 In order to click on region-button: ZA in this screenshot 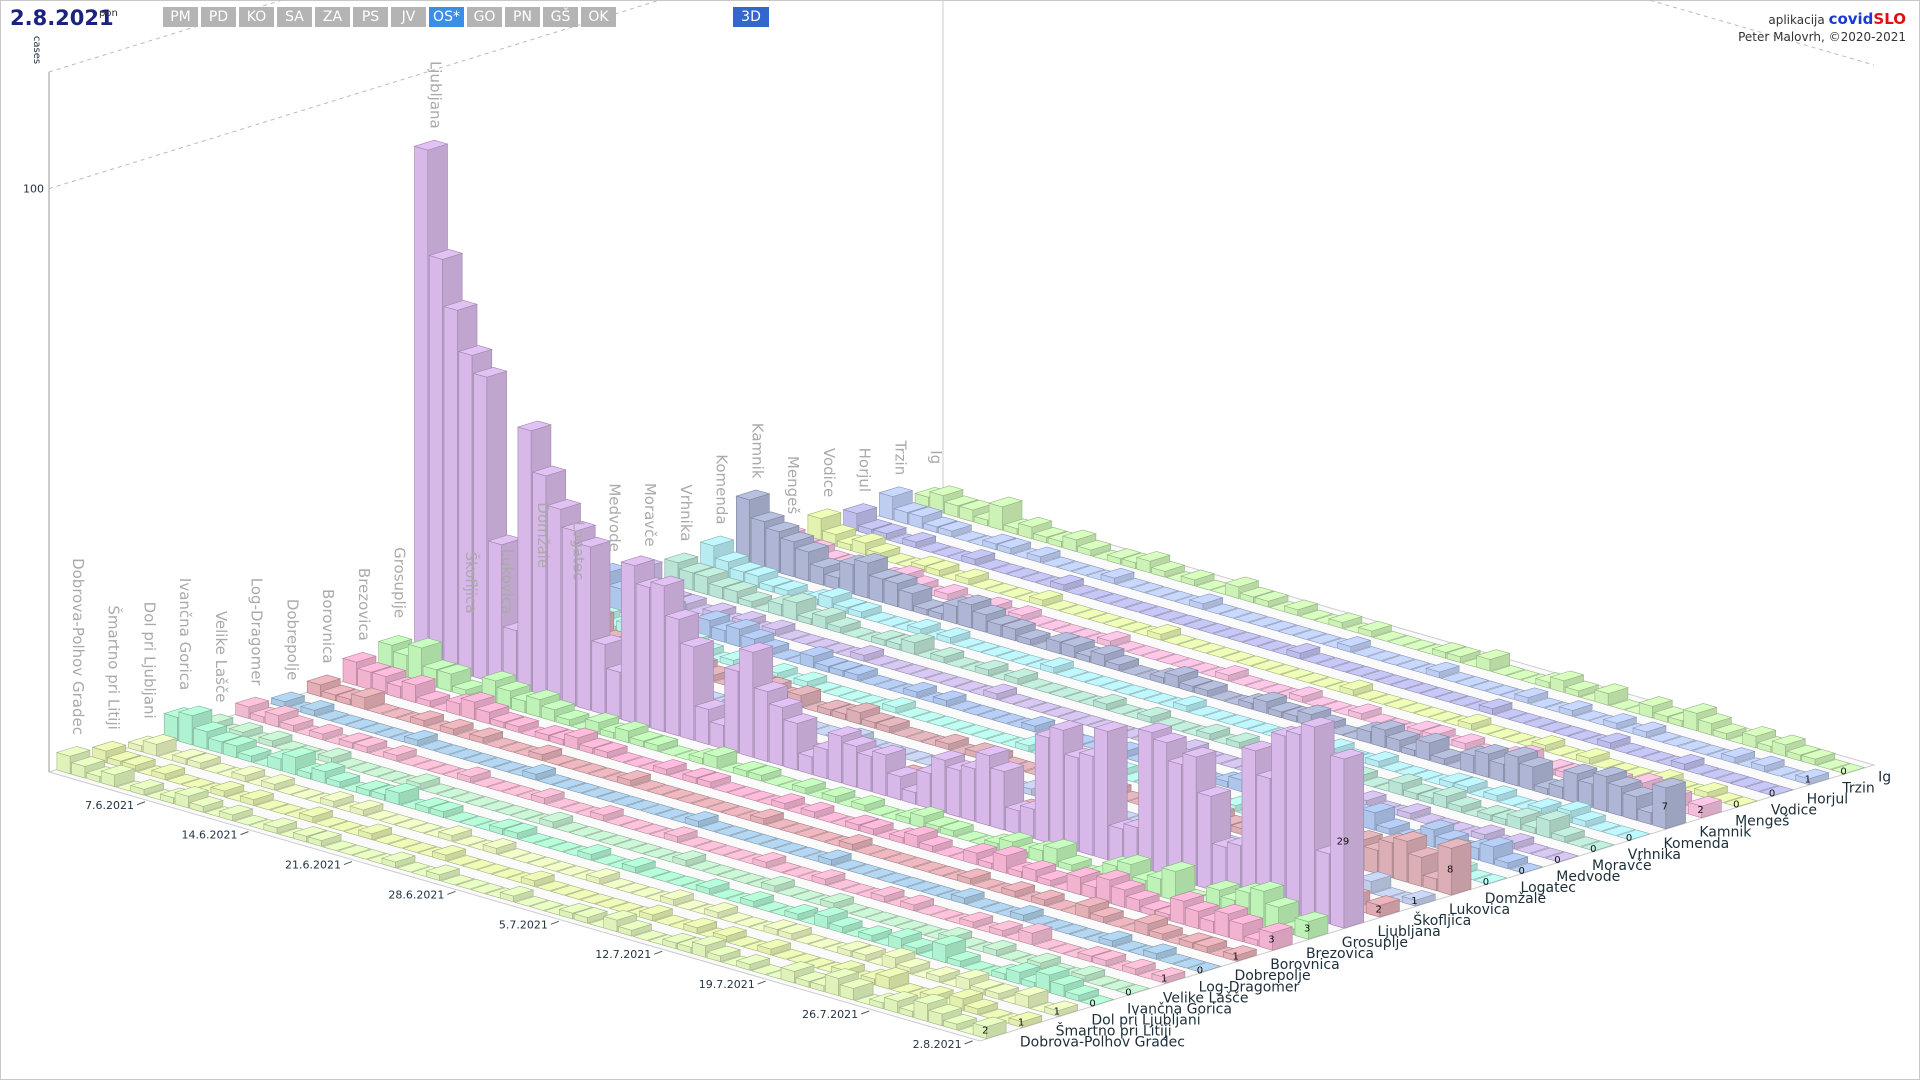, I will do `click(332, 17)`.